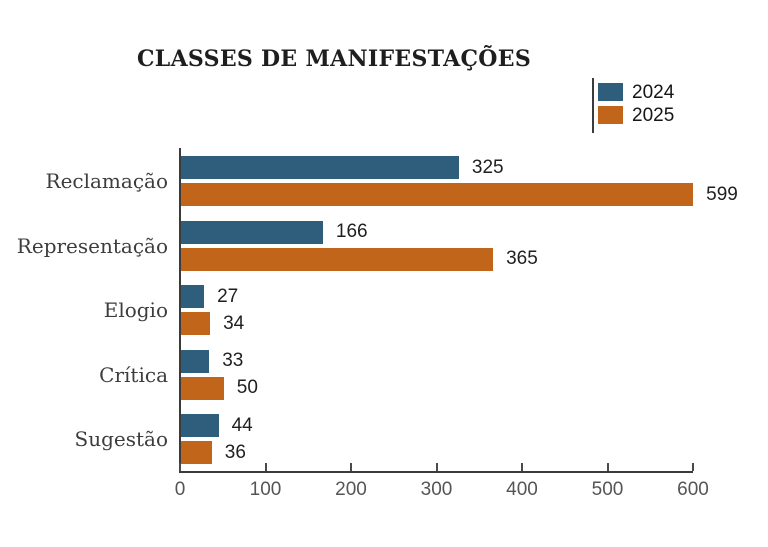 This screenshot has width=768, height=547. What do you see at coordinates (202, 388) in the screenshot?
I see `bar-2025-critica` at bounding box center [202, 388].